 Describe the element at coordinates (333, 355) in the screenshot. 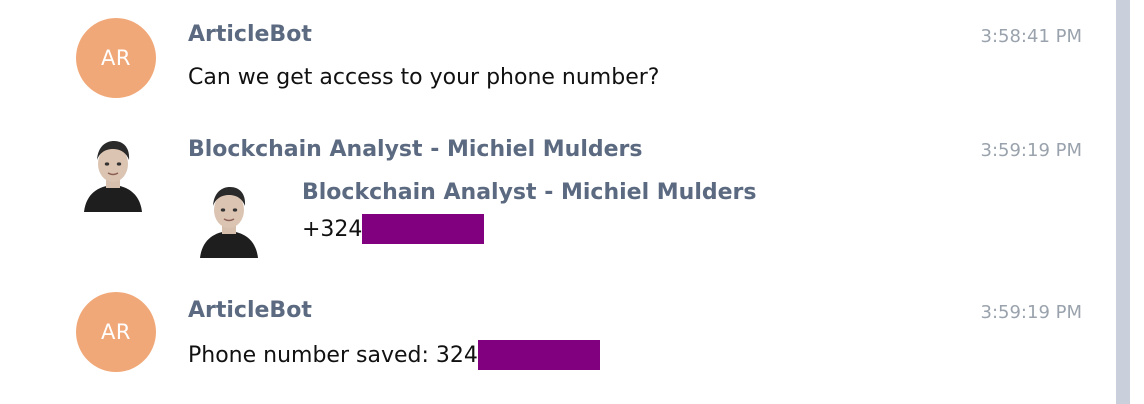

I see `message-text-prefix: Phone number saved: 324` at that location.